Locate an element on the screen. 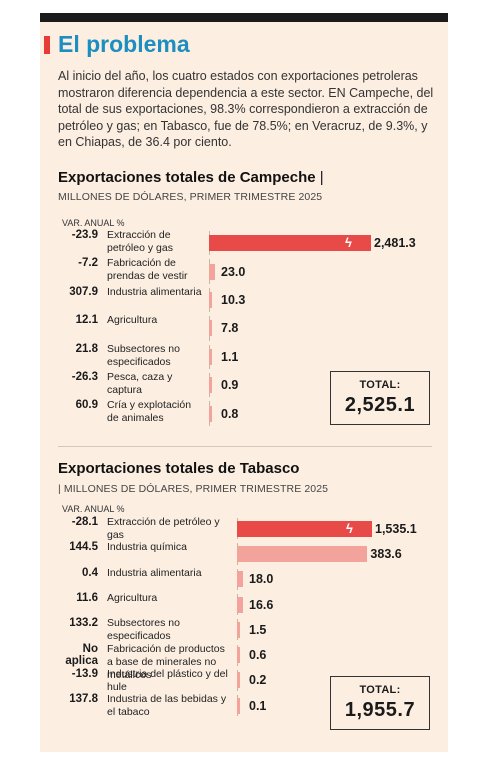 This screenshot has width=487, height=768. var-anual-label: 144.5 is located at coordinates (83, 547).